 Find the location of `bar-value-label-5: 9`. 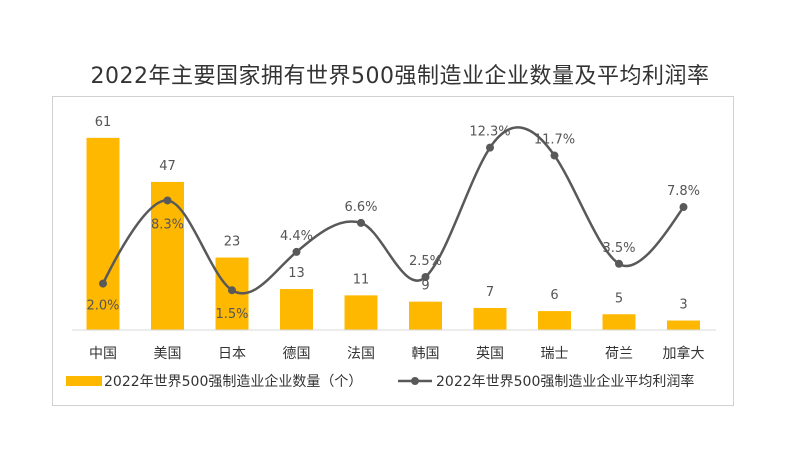

bar-value-label-5: 9 is located at coordinates (425, 286).